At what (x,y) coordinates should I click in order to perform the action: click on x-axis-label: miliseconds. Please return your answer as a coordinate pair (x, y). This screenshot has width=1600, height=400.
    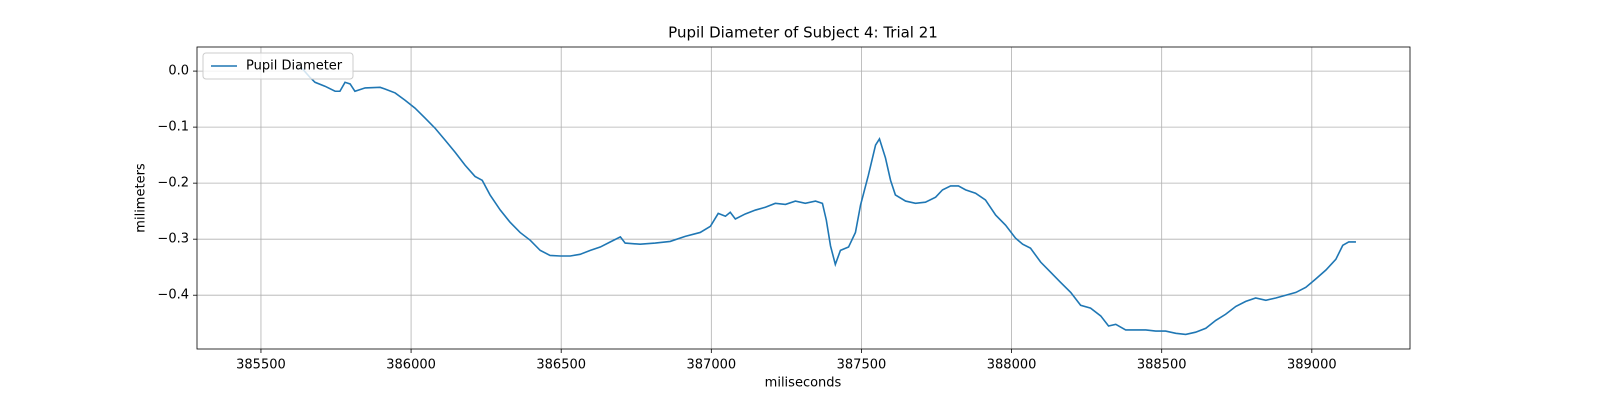
    Looking at the image, I should click on (803, 383).